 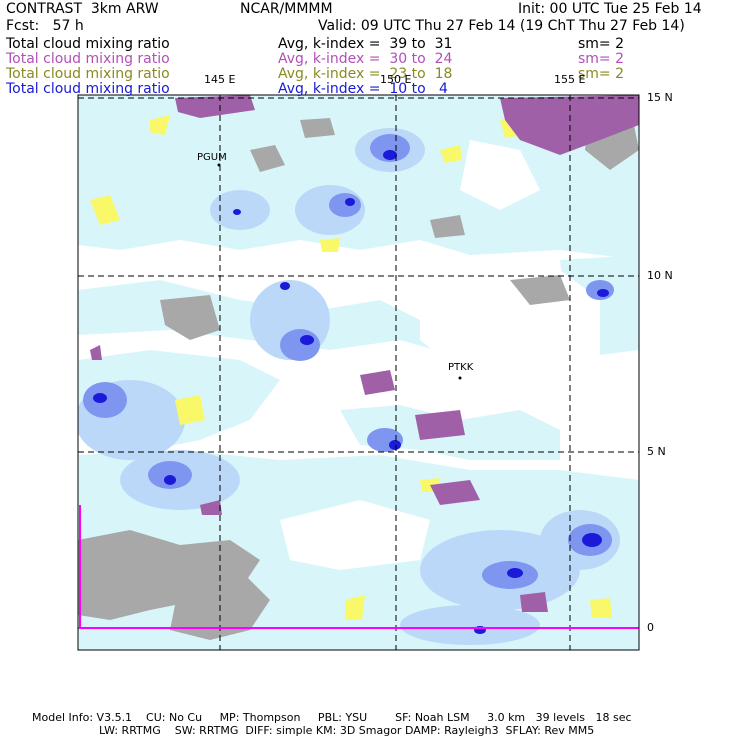 I want to click on forecast-hour: Fcst: 57 h, so click(x=45, y=26).